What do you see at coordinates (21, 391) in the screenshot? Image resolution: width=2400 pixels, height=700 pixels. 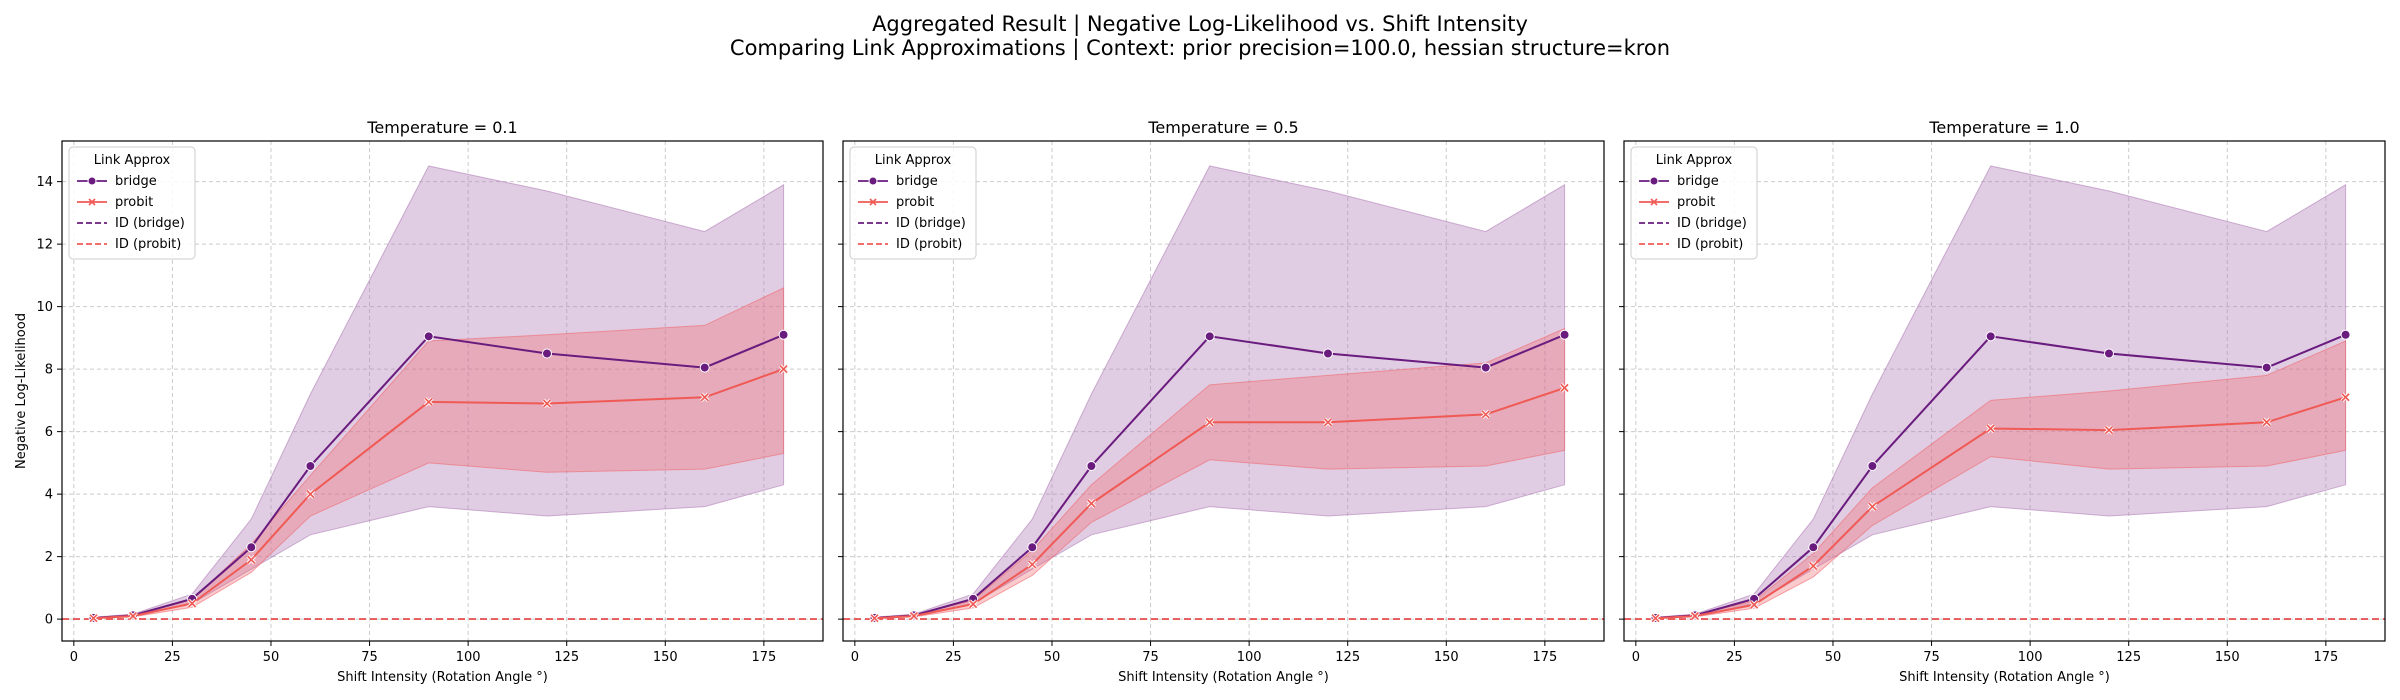 I see `y-axis-label: Negative Log-Likelihood` at bounding box center [21, 391].